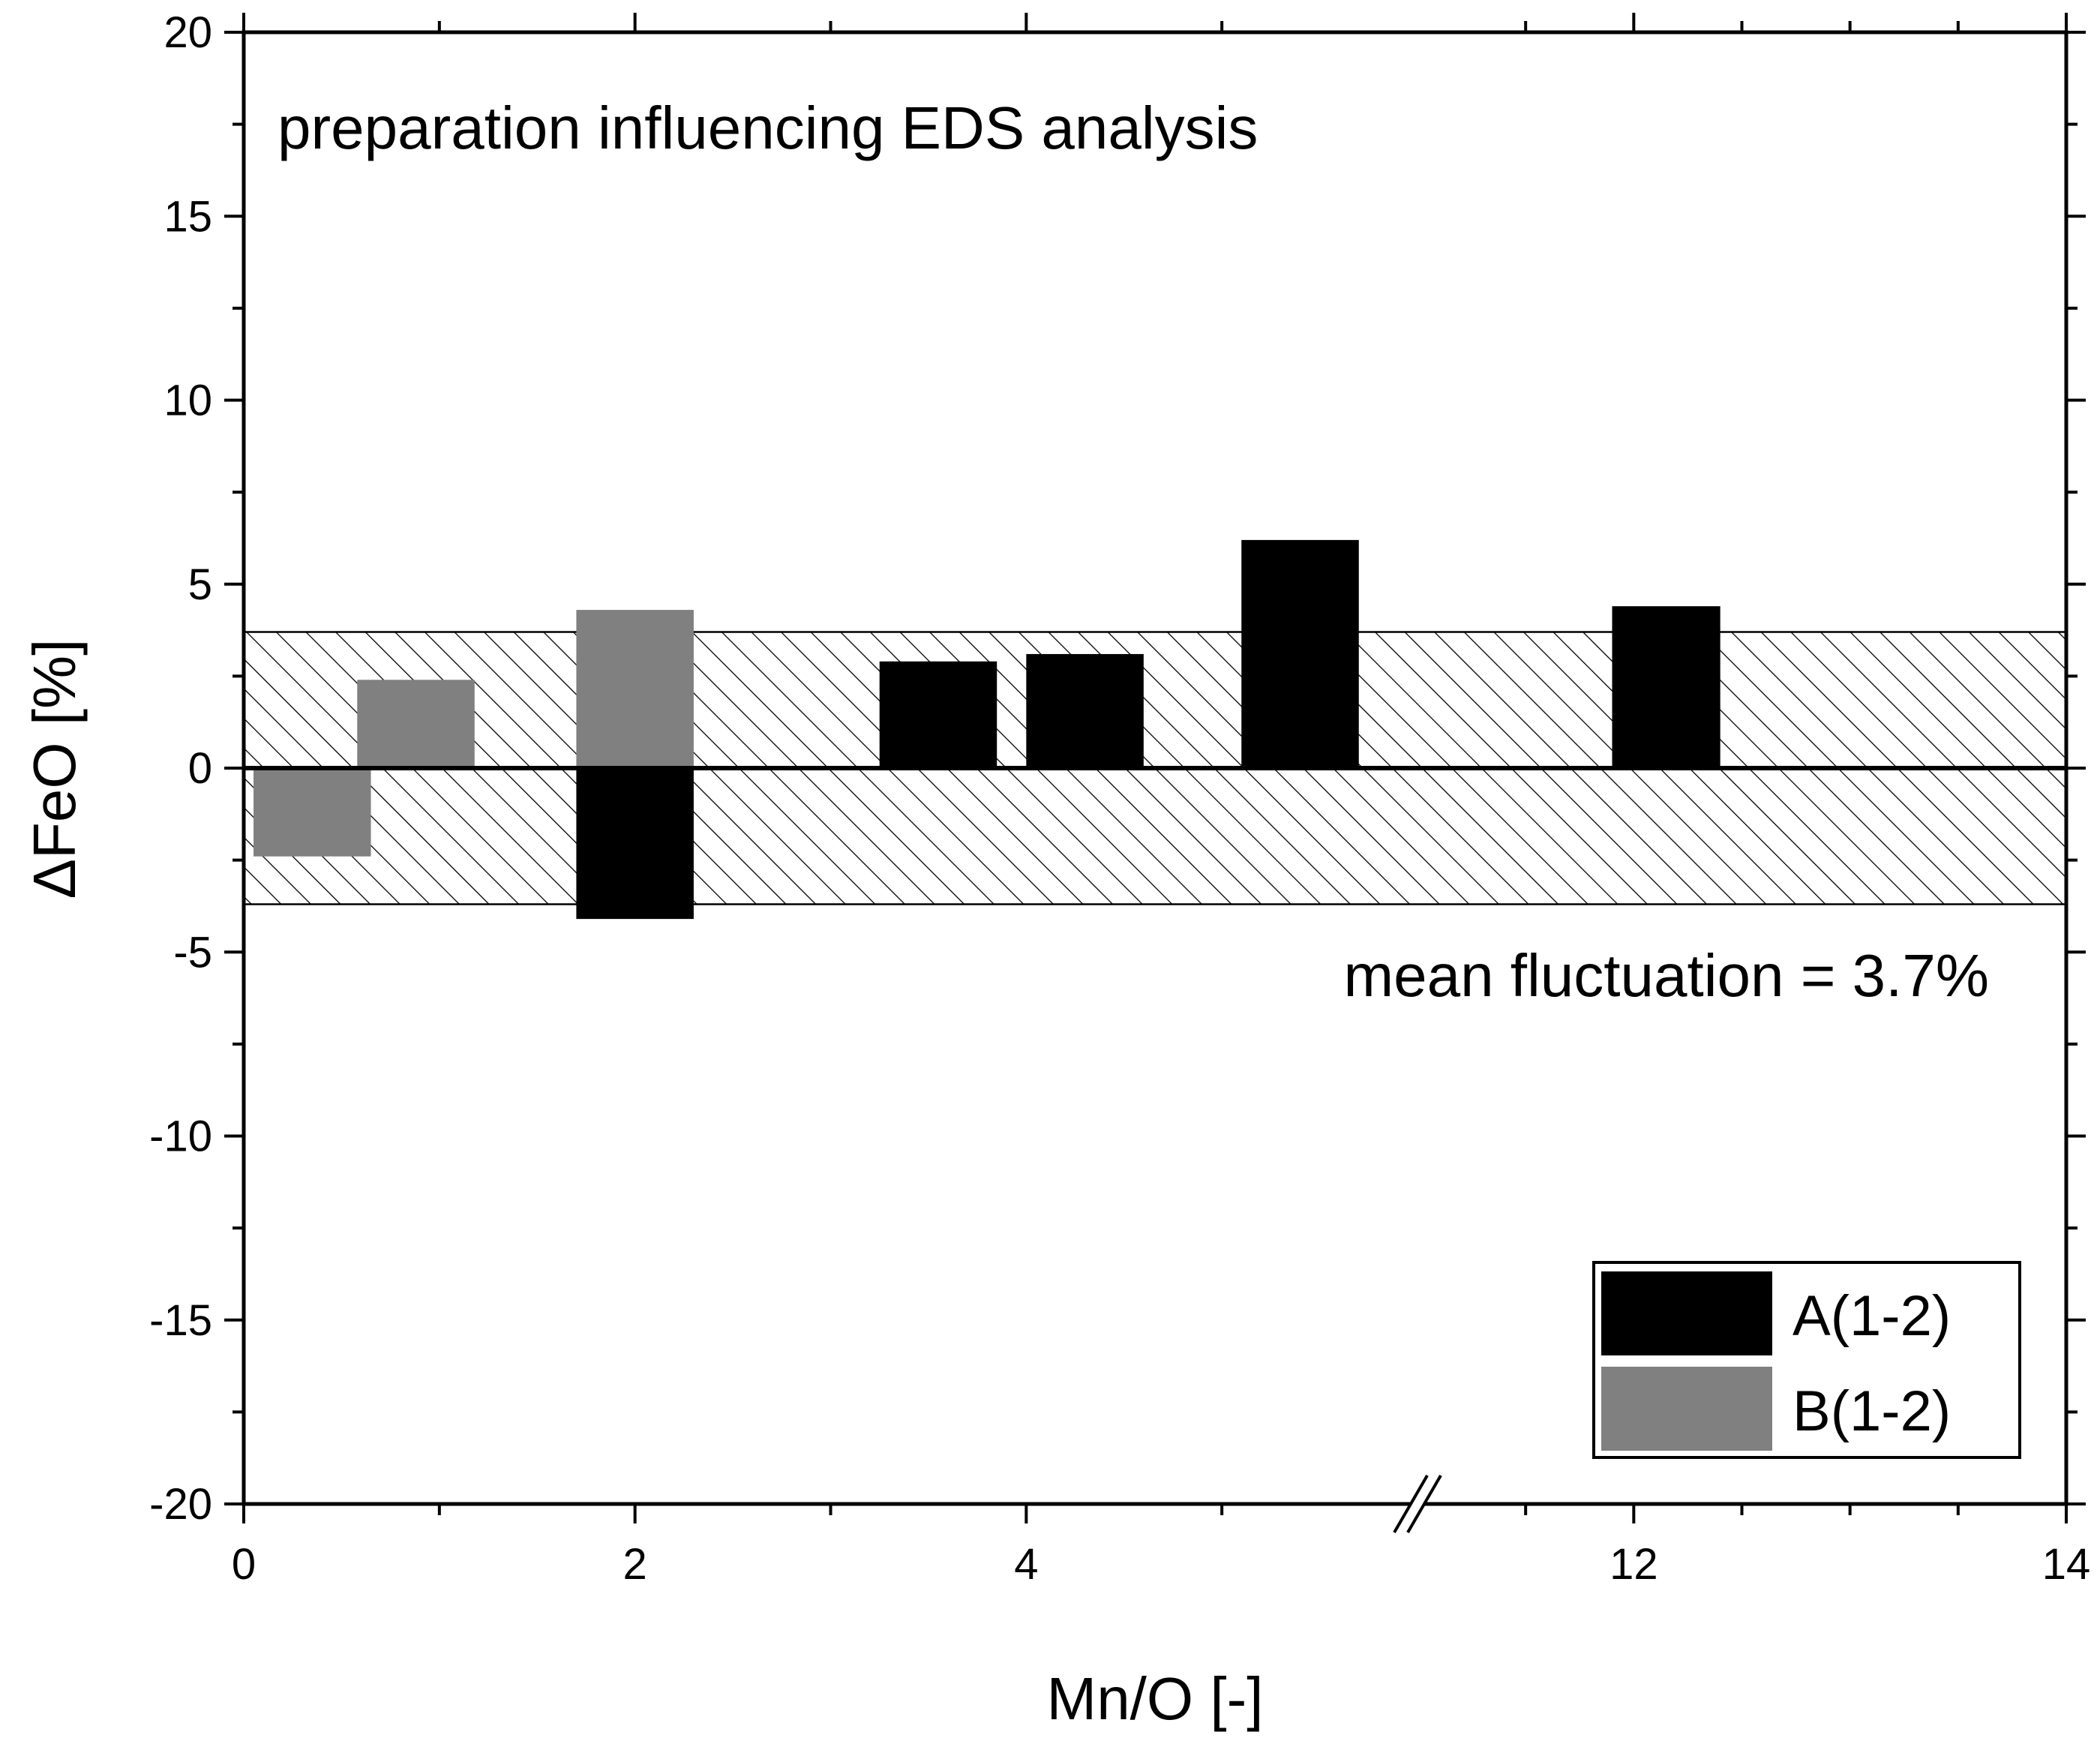 The image size is (2100, 1738). I want to click on legend: A(1-2) B(1-2), so click(1806, 1360).